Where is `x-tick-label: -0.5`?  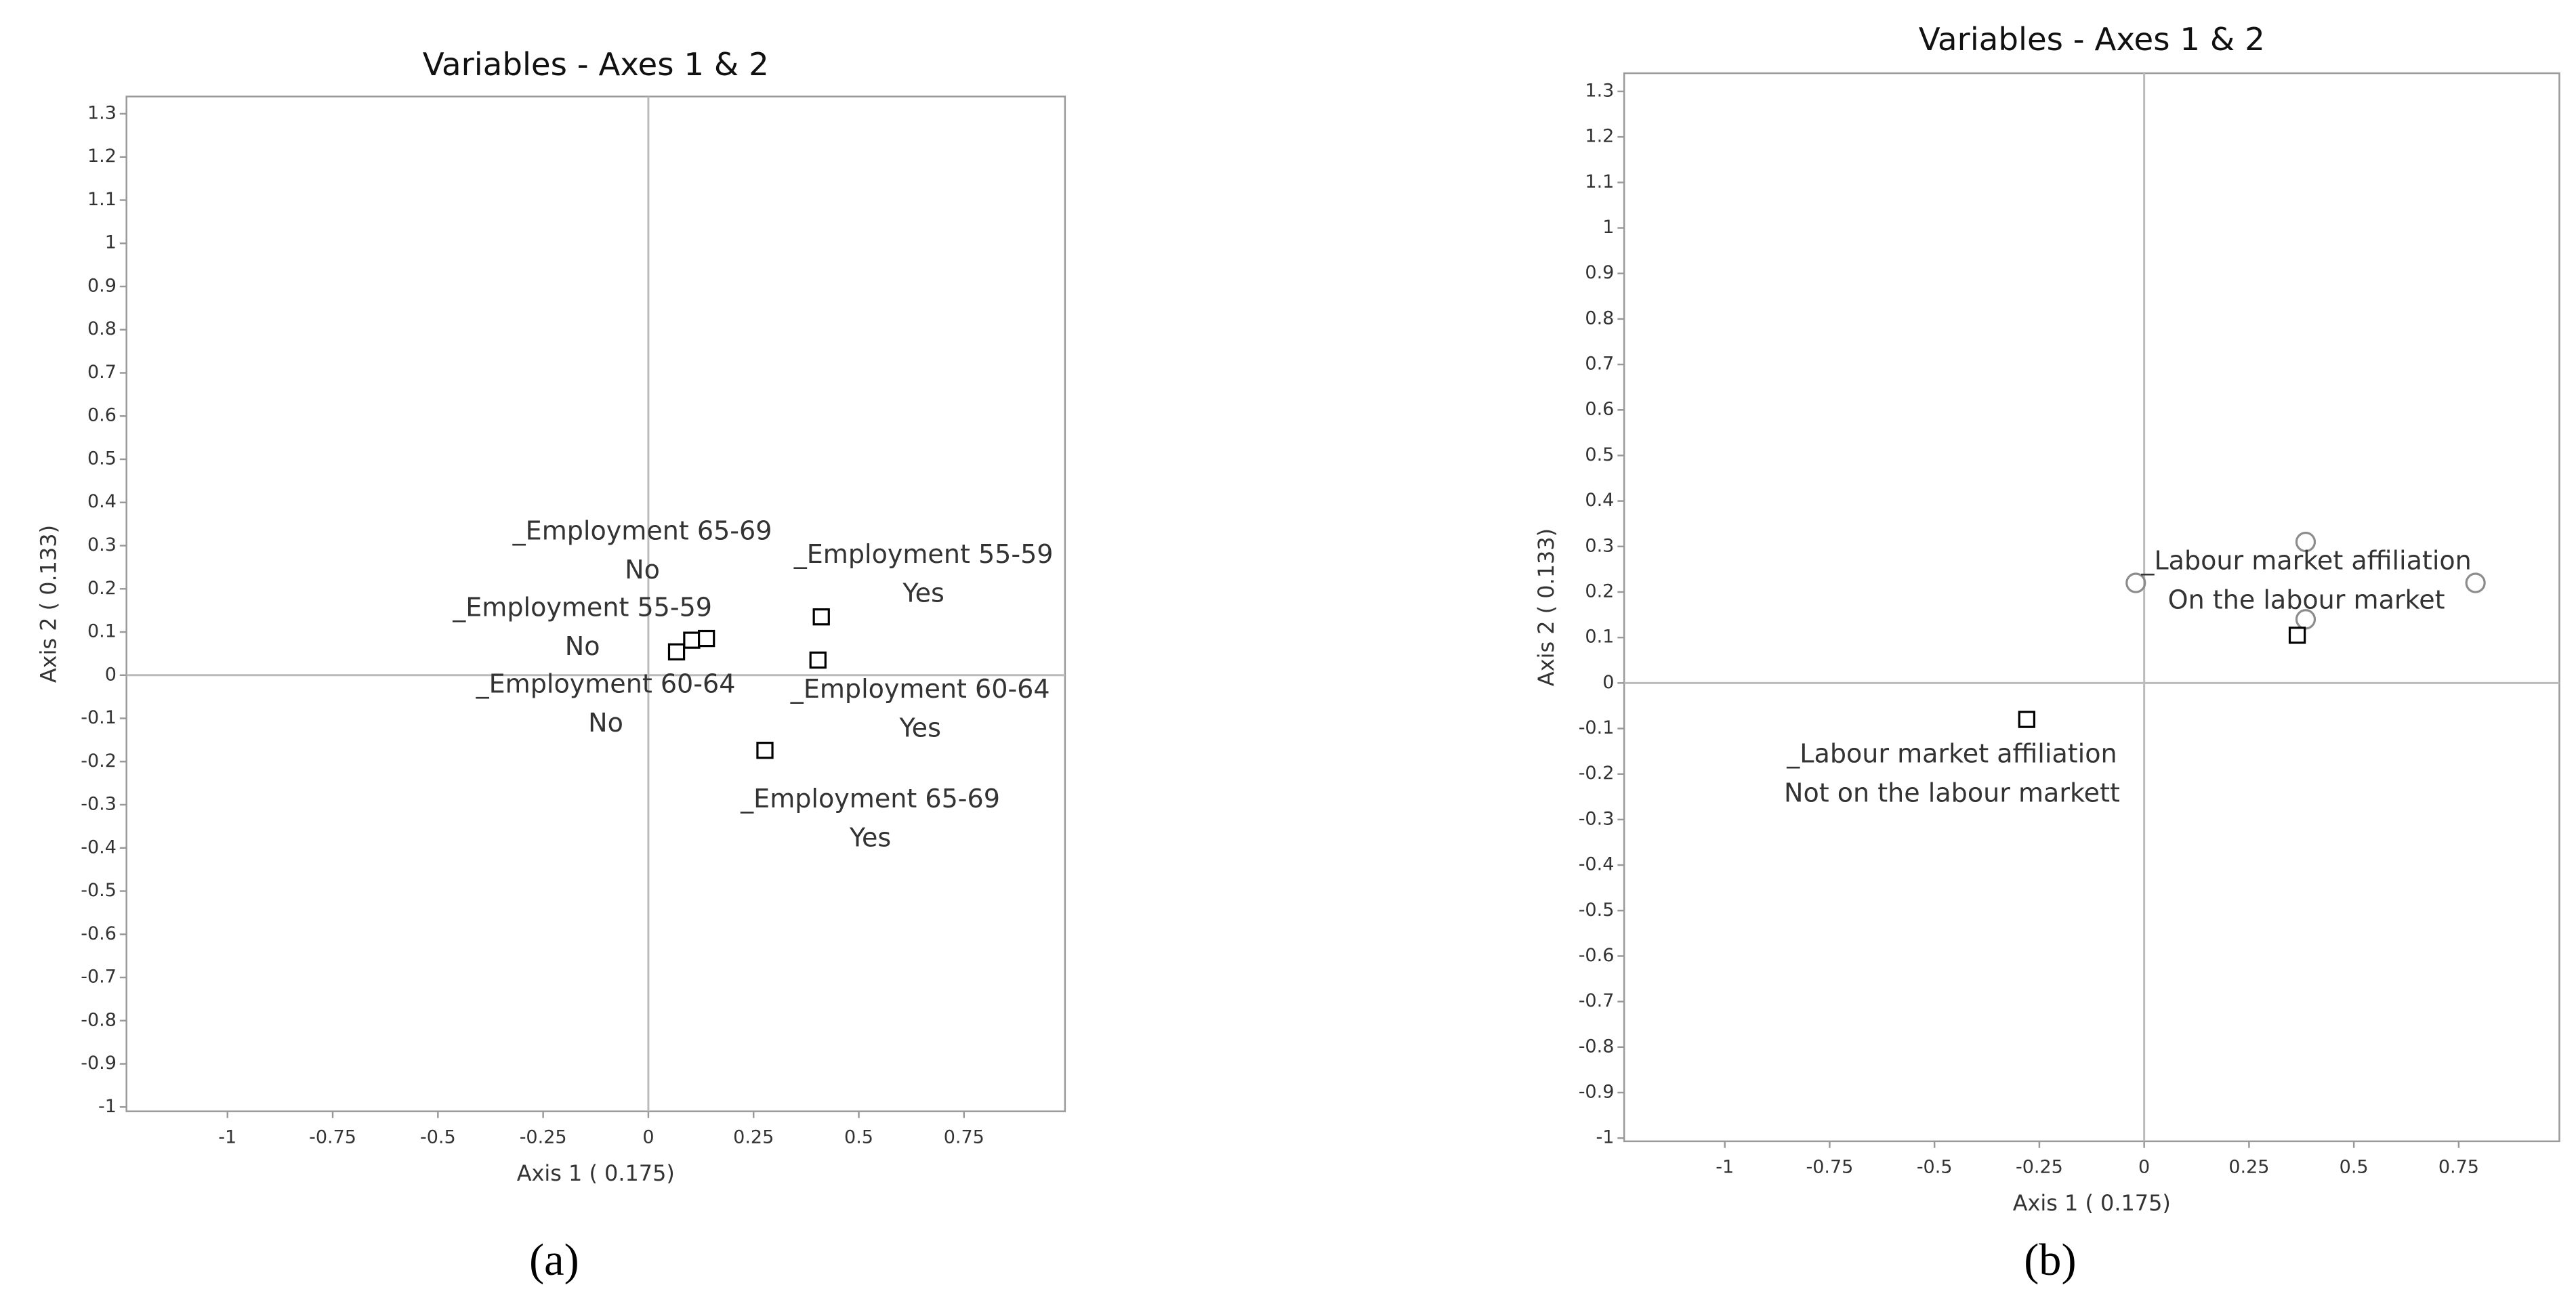
x-tick-label: -0.5 is located at coordinates (1935, 1167).